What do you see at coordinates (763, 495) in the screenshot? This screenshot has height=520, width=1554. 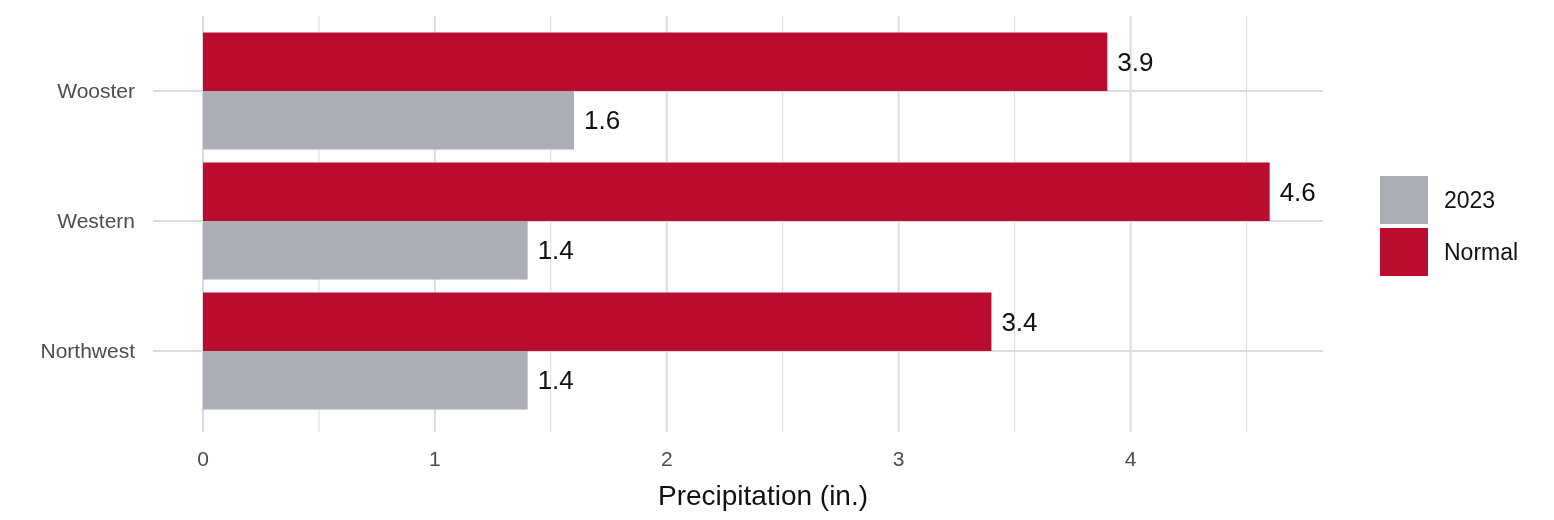 I see `x-axis-title: Precipitation (in.)` at bounding box center [763, 495].